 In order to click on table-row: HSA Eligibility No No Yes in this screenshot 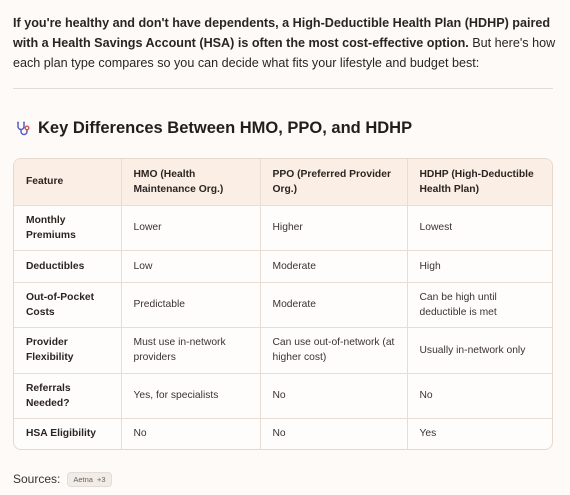, I will do `click(283, 433)`.